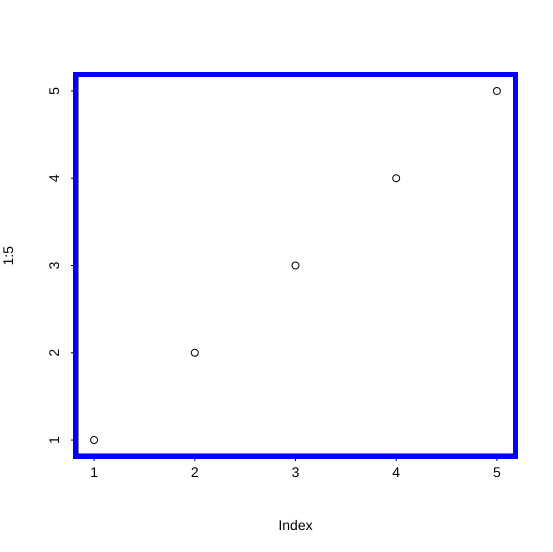 This screenshot has width=553, height=552. Describe the element at coordinates (8, 256) in the screenshot. I see `y-axis-title: 1:5` at that location.